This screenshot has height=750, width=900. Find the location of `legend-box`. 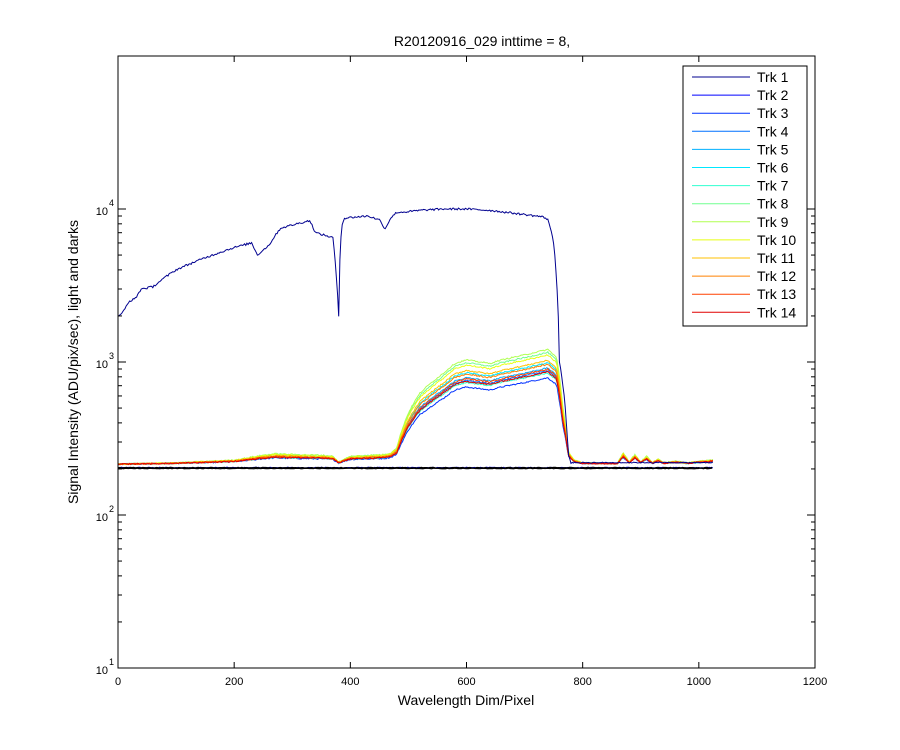

legend-box is located at coordinates (745, 196).